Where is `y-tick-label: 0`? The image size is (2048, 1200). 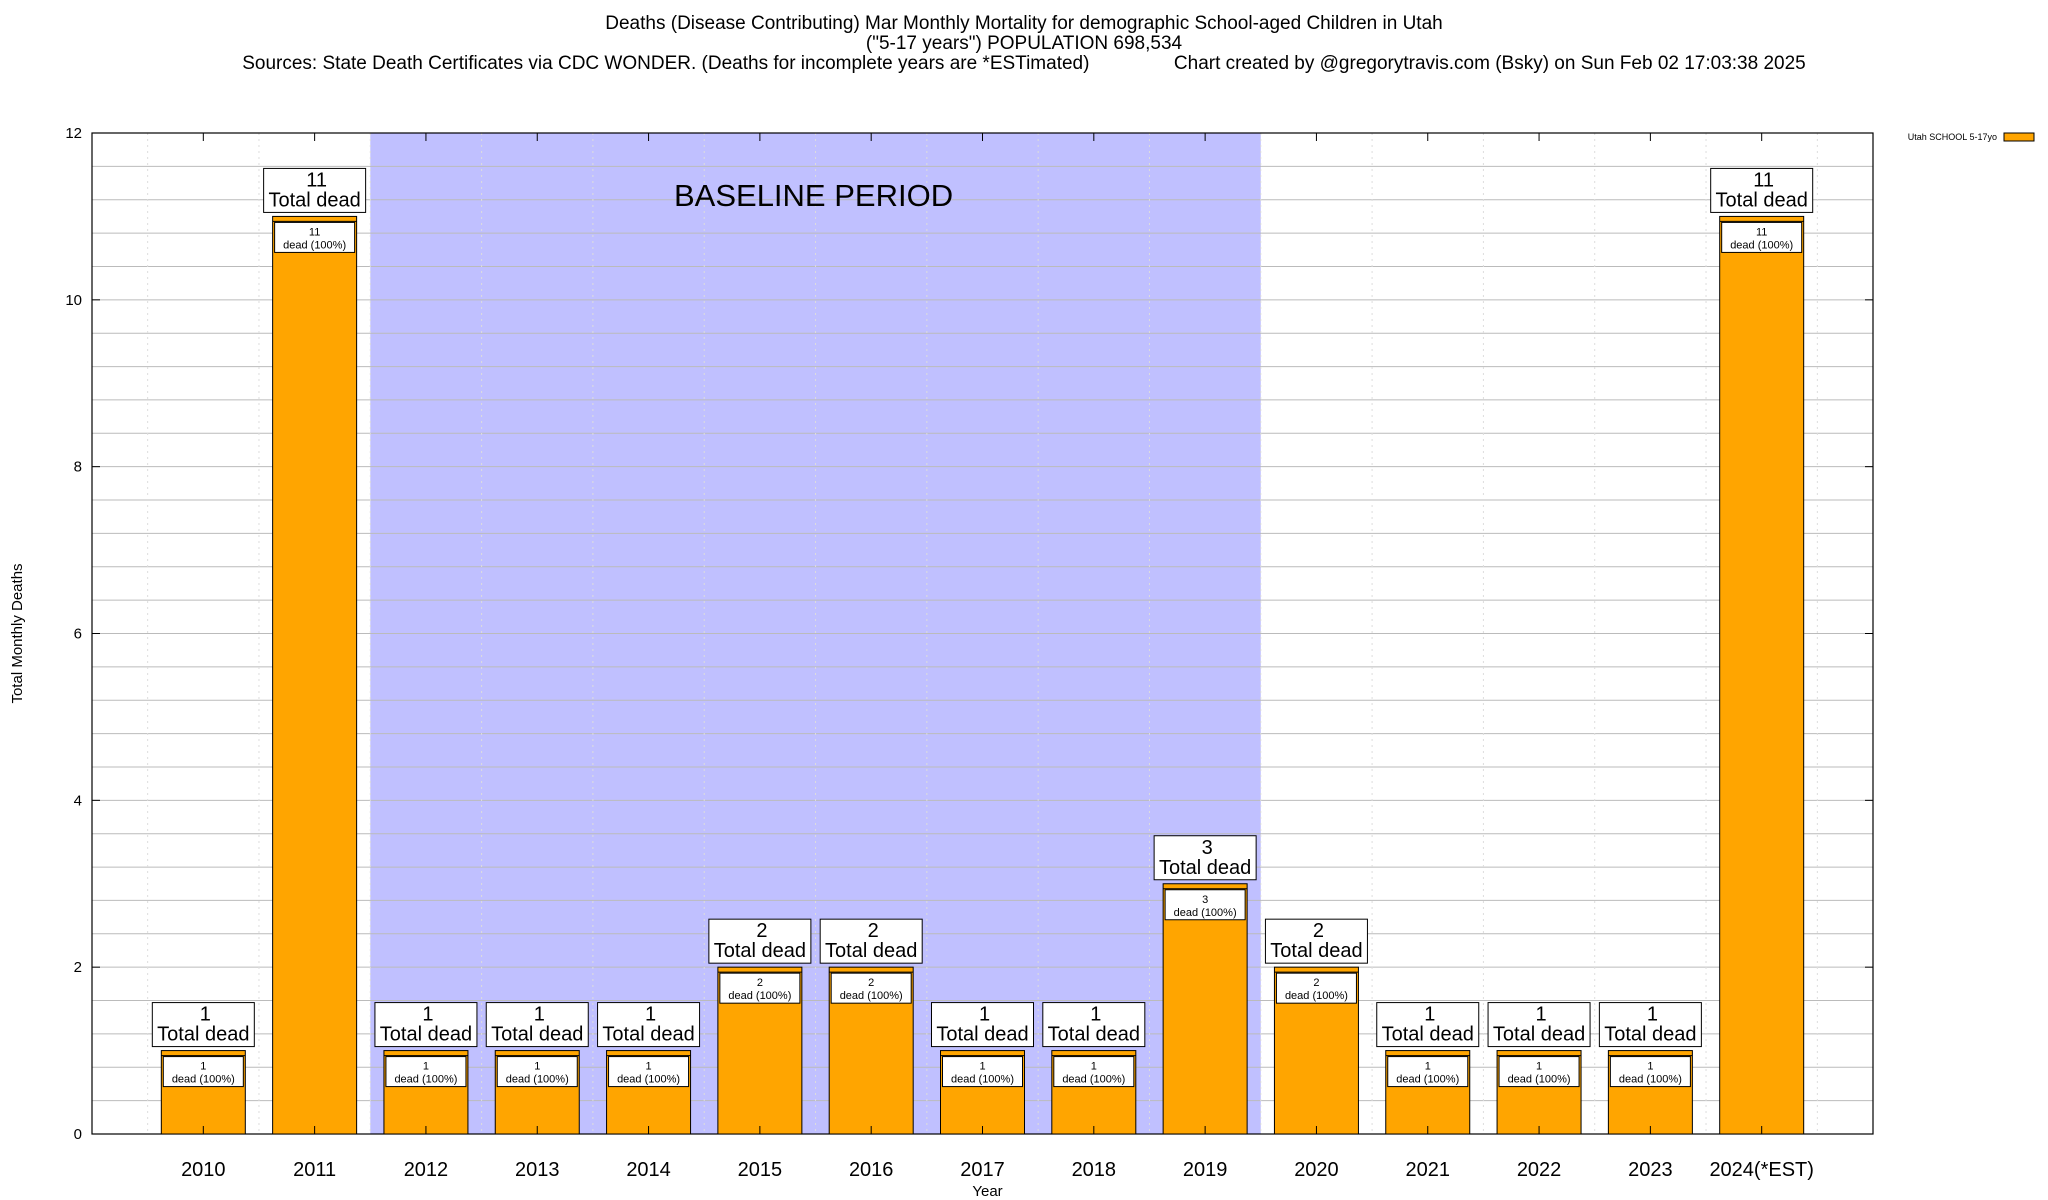
y-tick-label: 0 is located at coordinates (78, 1134).